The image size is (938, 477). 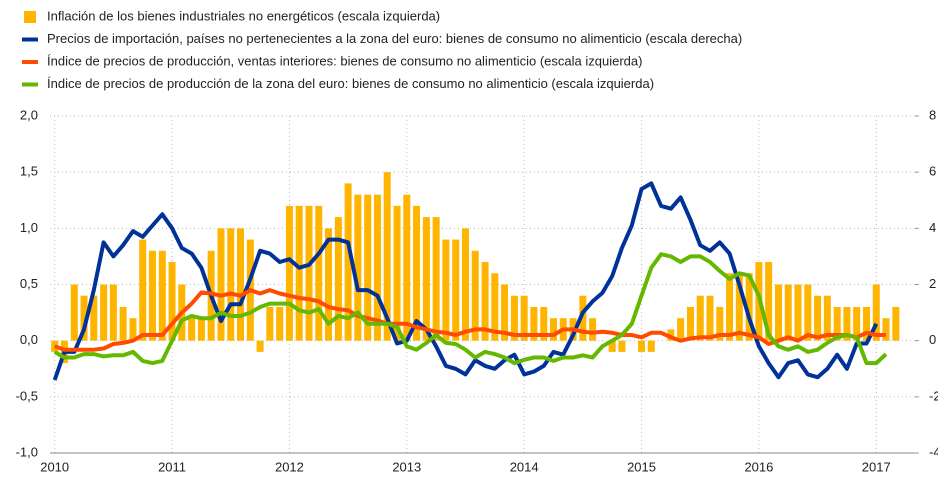 I want to click on y2-tick-label: 0, so click(x=932, y=339).